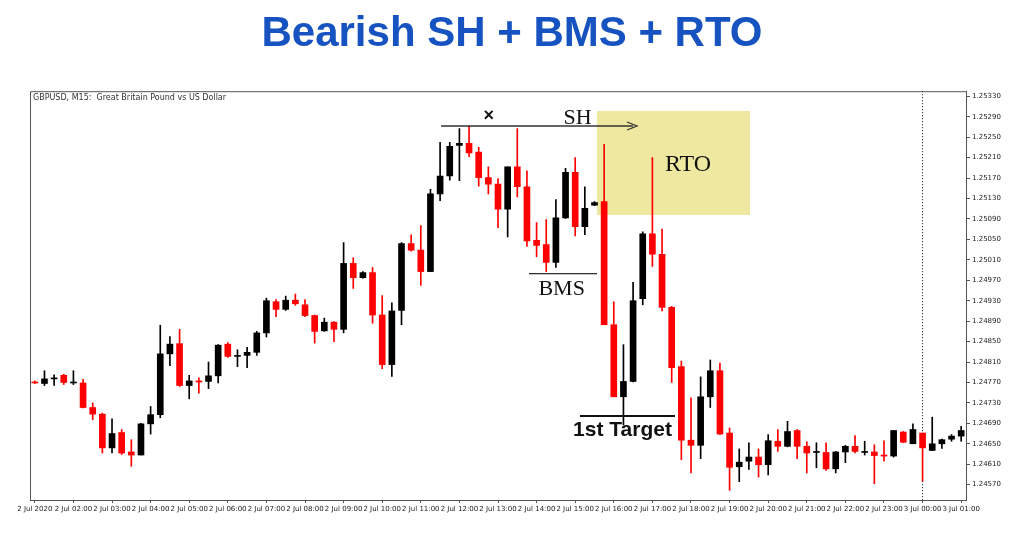 The height and width of the screenshot is (549, 1024). I want to click on chart-title: Bearish SH + BMS + RTO, so click(512, 32).